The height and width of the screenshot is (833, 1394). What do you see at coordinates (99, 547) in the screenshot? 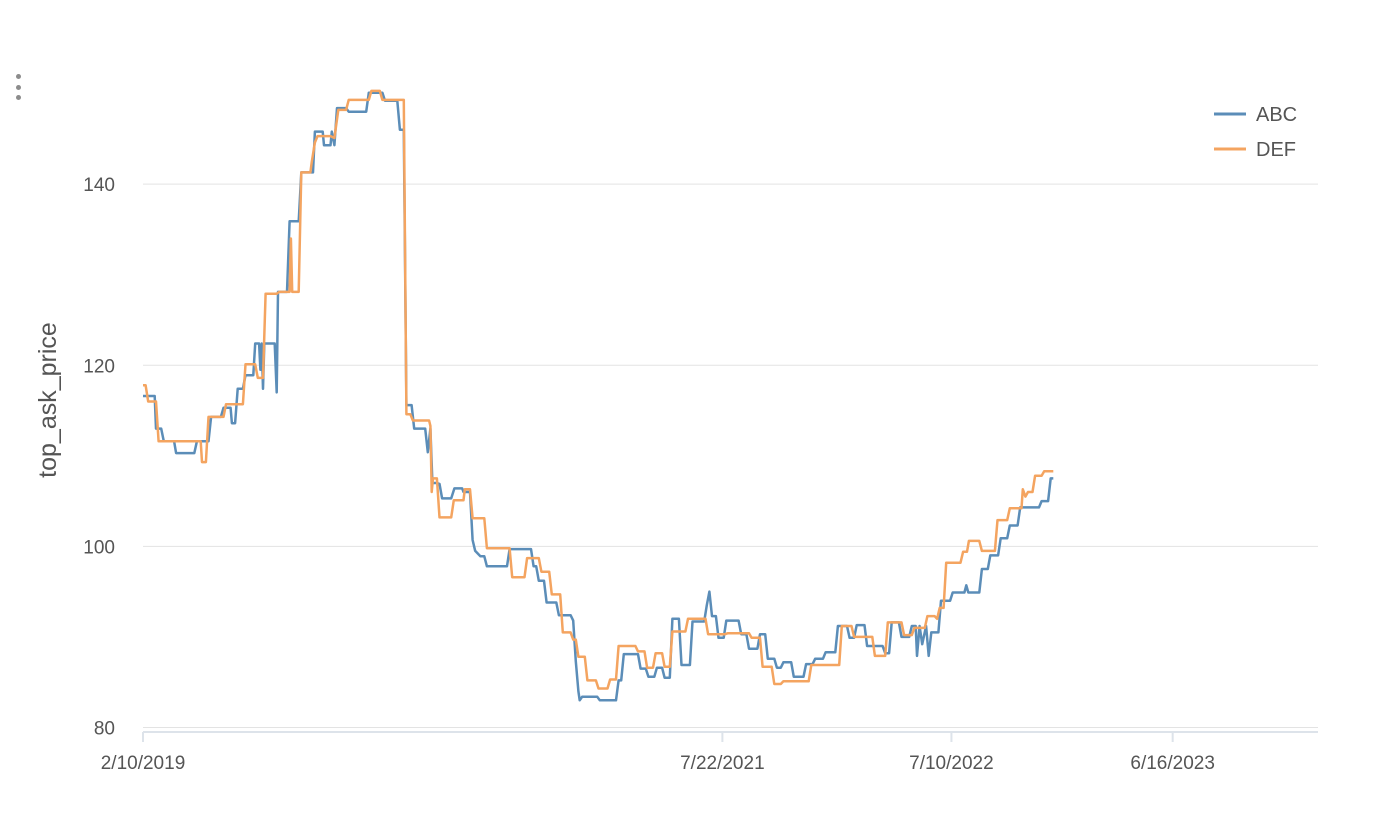
I see `y-tick-label: 100` at bounding box center [99, 547].